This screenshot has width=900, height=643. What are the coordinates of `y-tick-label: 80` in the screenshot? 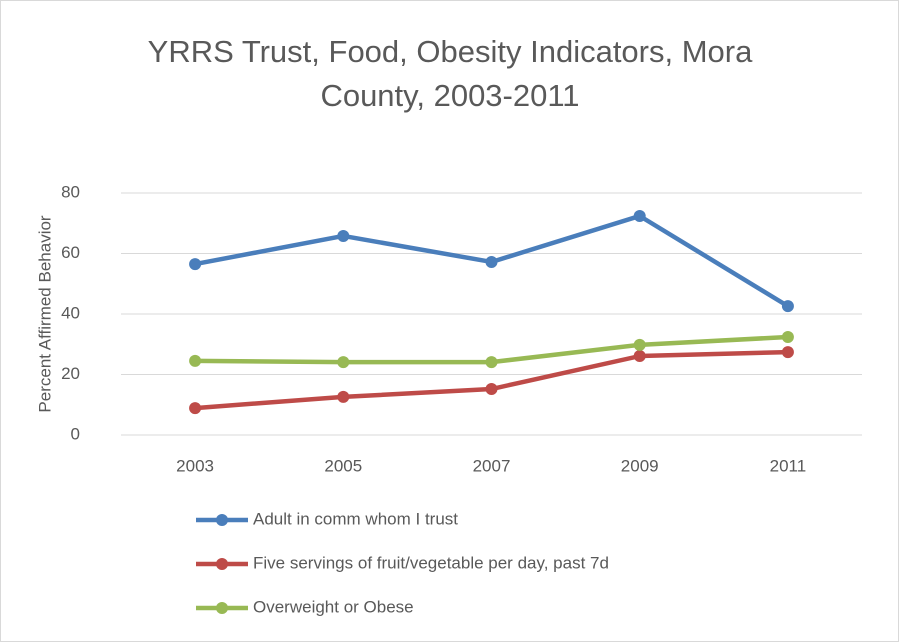 It's located at (70, 191).